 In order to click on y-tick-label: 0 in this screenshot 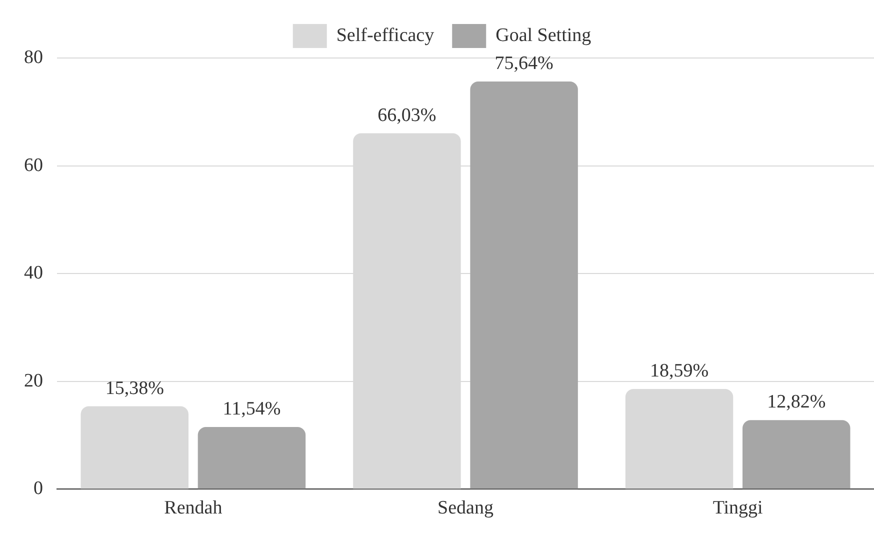, I will do `click(38, 489)`.